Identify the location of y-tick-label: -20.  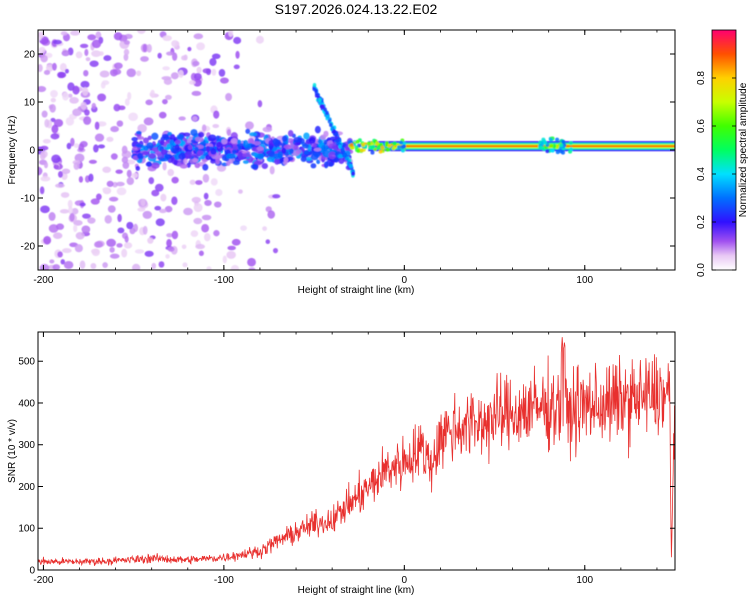
(28, 247).